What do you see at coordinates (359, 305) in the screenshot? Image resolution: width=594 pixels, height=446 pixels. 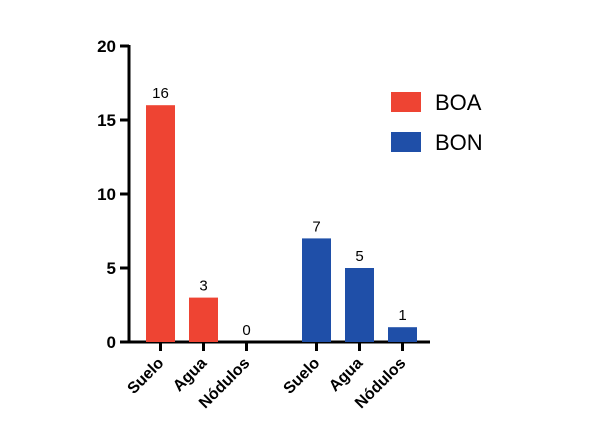 I see `bar-bon-agua` at bounding box center [359, 305].